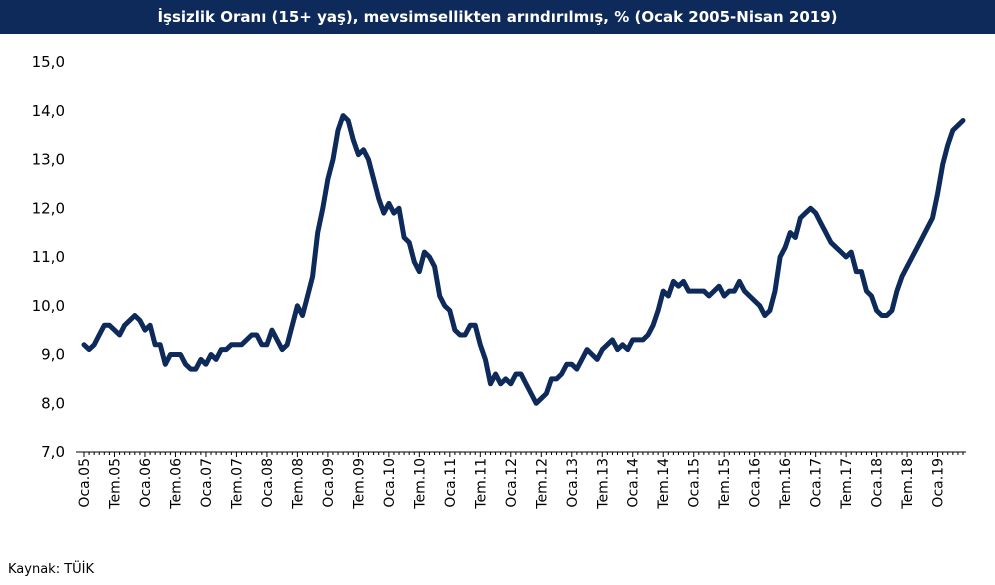 The width and height of the screenshot is (995, 585). Describe the element at coordinates (237, 484) in the screenshot. I see `x-tick-label: Tem.07` at that location.